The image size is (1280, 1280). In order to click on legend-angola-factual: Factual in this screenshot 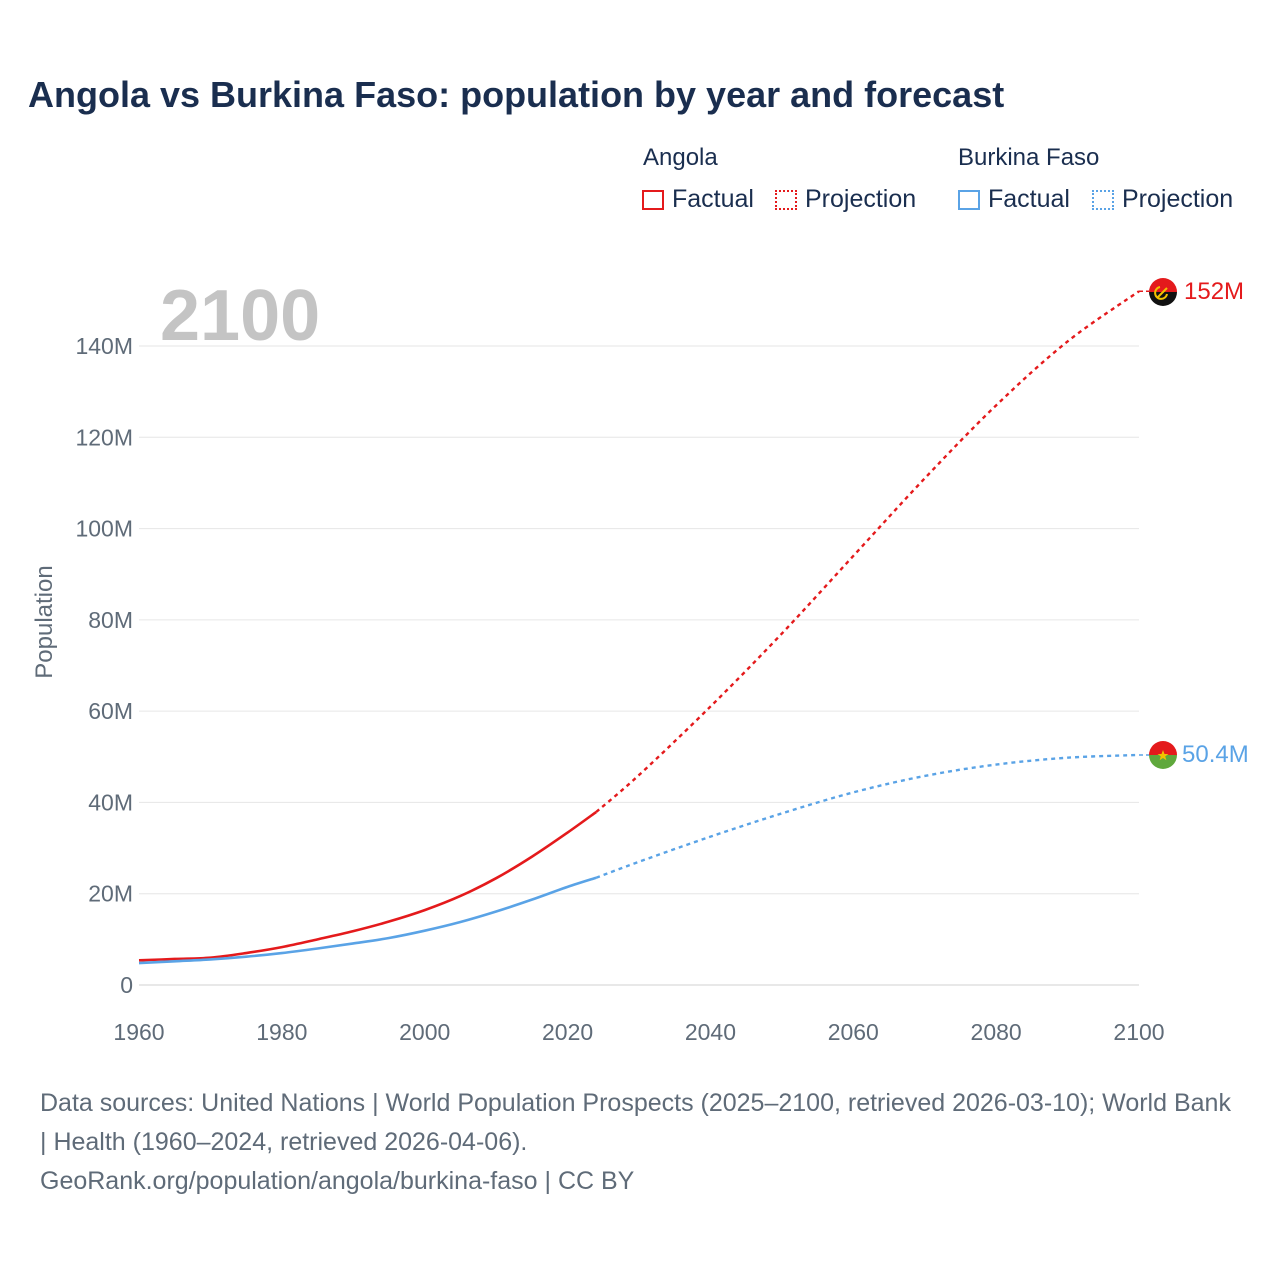, I will do `click(698, 199)`.